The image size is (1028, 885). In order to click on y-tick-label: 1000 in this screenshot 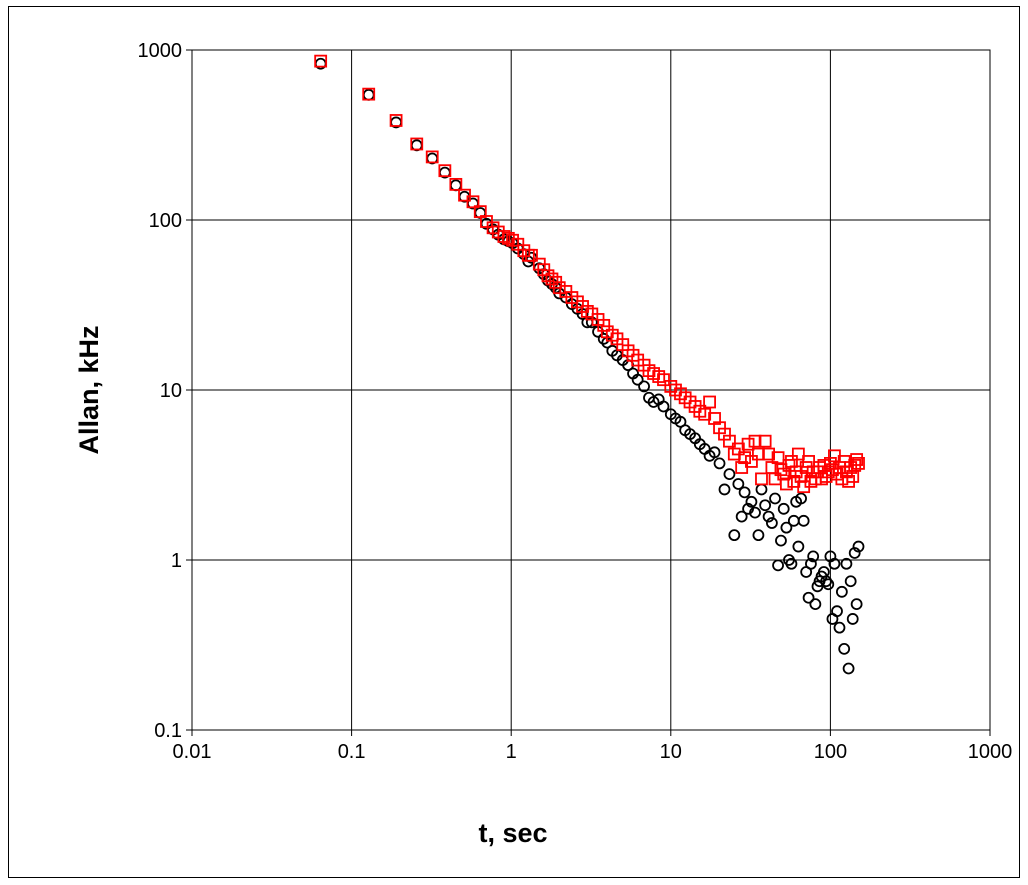, I will do `click(160, 51)`.